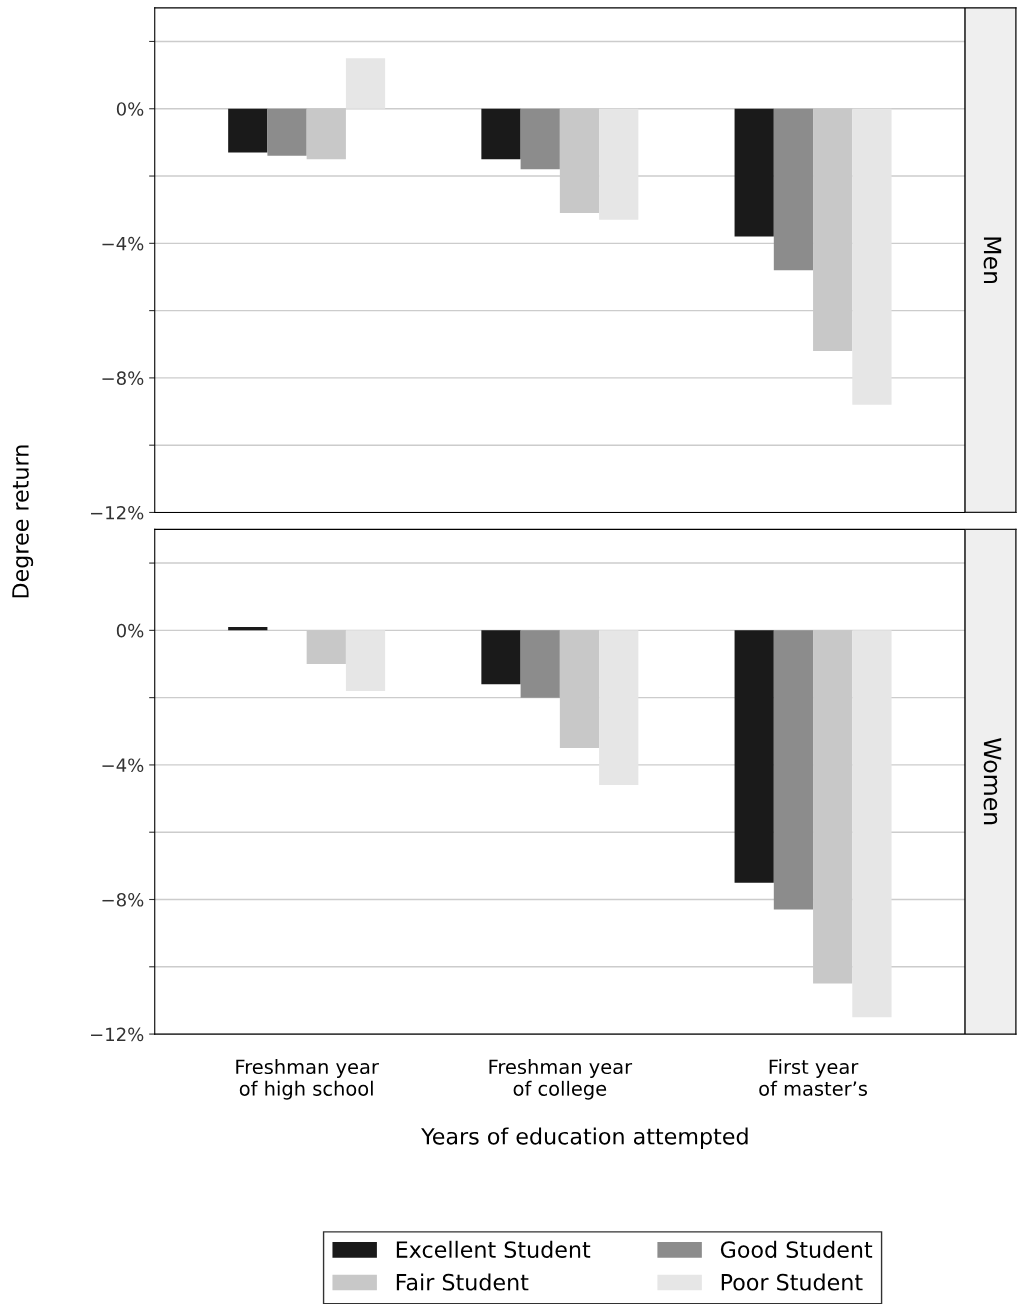 This screenshot has width=1018, height=1304. I want to click on x-tick-label: Freshman year of high school, so click(307, 1079).